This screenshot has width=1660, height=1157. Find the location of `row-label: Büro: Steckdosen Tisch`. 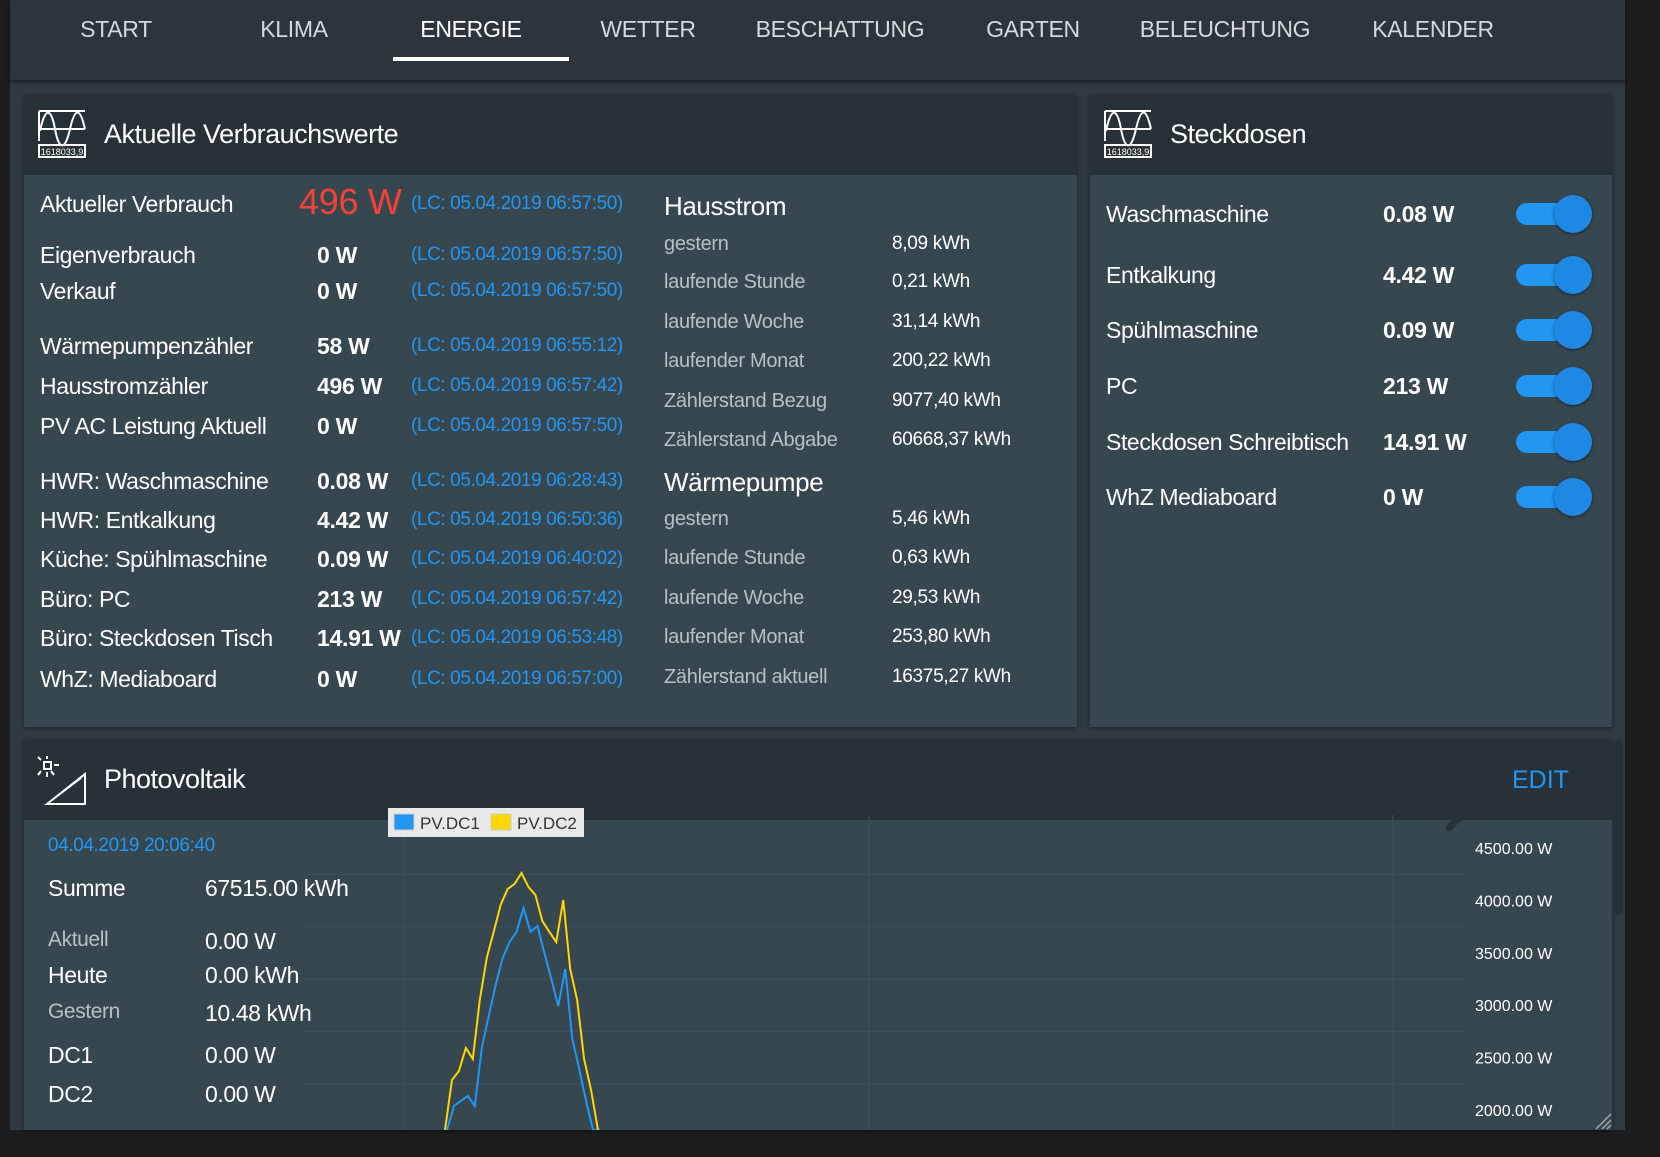

row-label: Büro: Steckdosen Tisch is located at coordinates (156, 638).